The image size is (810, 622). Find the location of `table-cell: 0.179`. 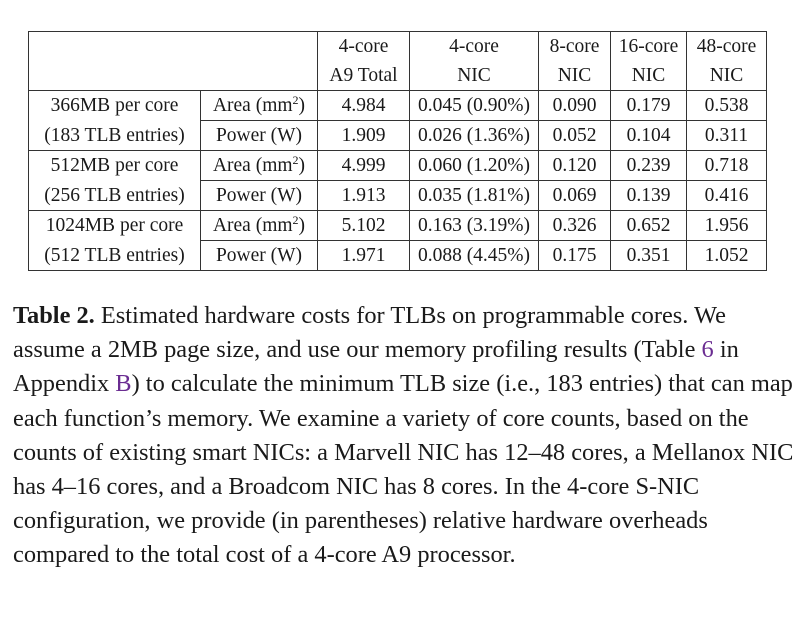

table-cell: 0.179 is located at coordinates (648, 105).